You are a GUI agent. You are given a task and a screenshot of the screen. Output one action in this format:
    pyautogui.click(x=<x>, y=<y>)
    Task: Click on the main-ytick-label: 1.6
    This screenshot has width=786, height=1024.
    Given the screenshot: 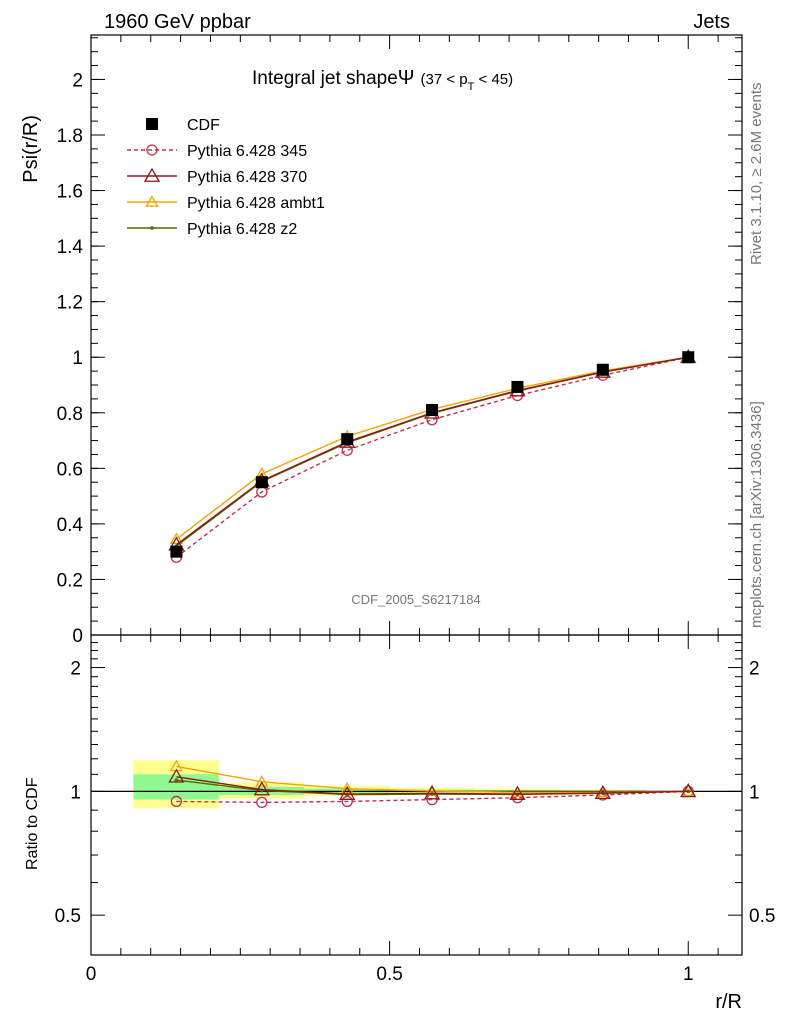 What is the action you would take?
    pyautogui.click(x=70, y=192)
    